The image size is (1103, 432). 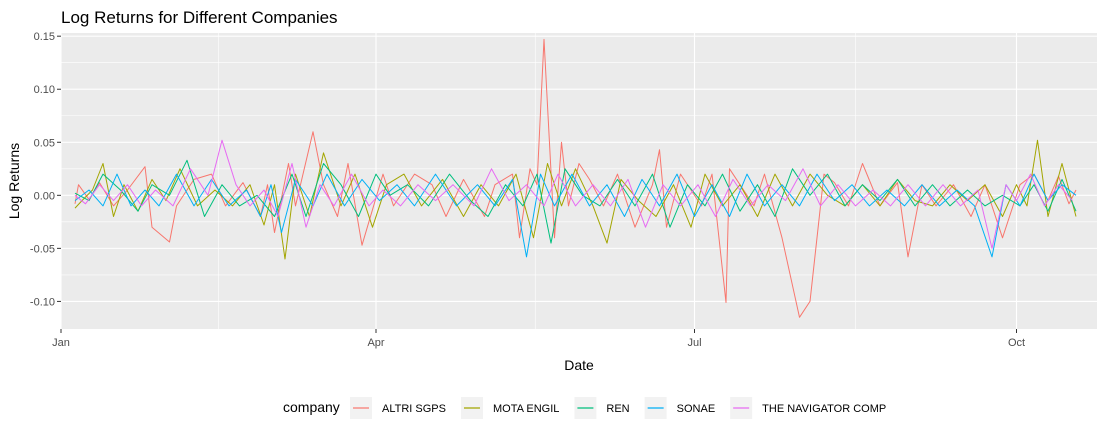 I want to click on chart-title: Log Returns for Different Companies, so click(x=199, y=17).